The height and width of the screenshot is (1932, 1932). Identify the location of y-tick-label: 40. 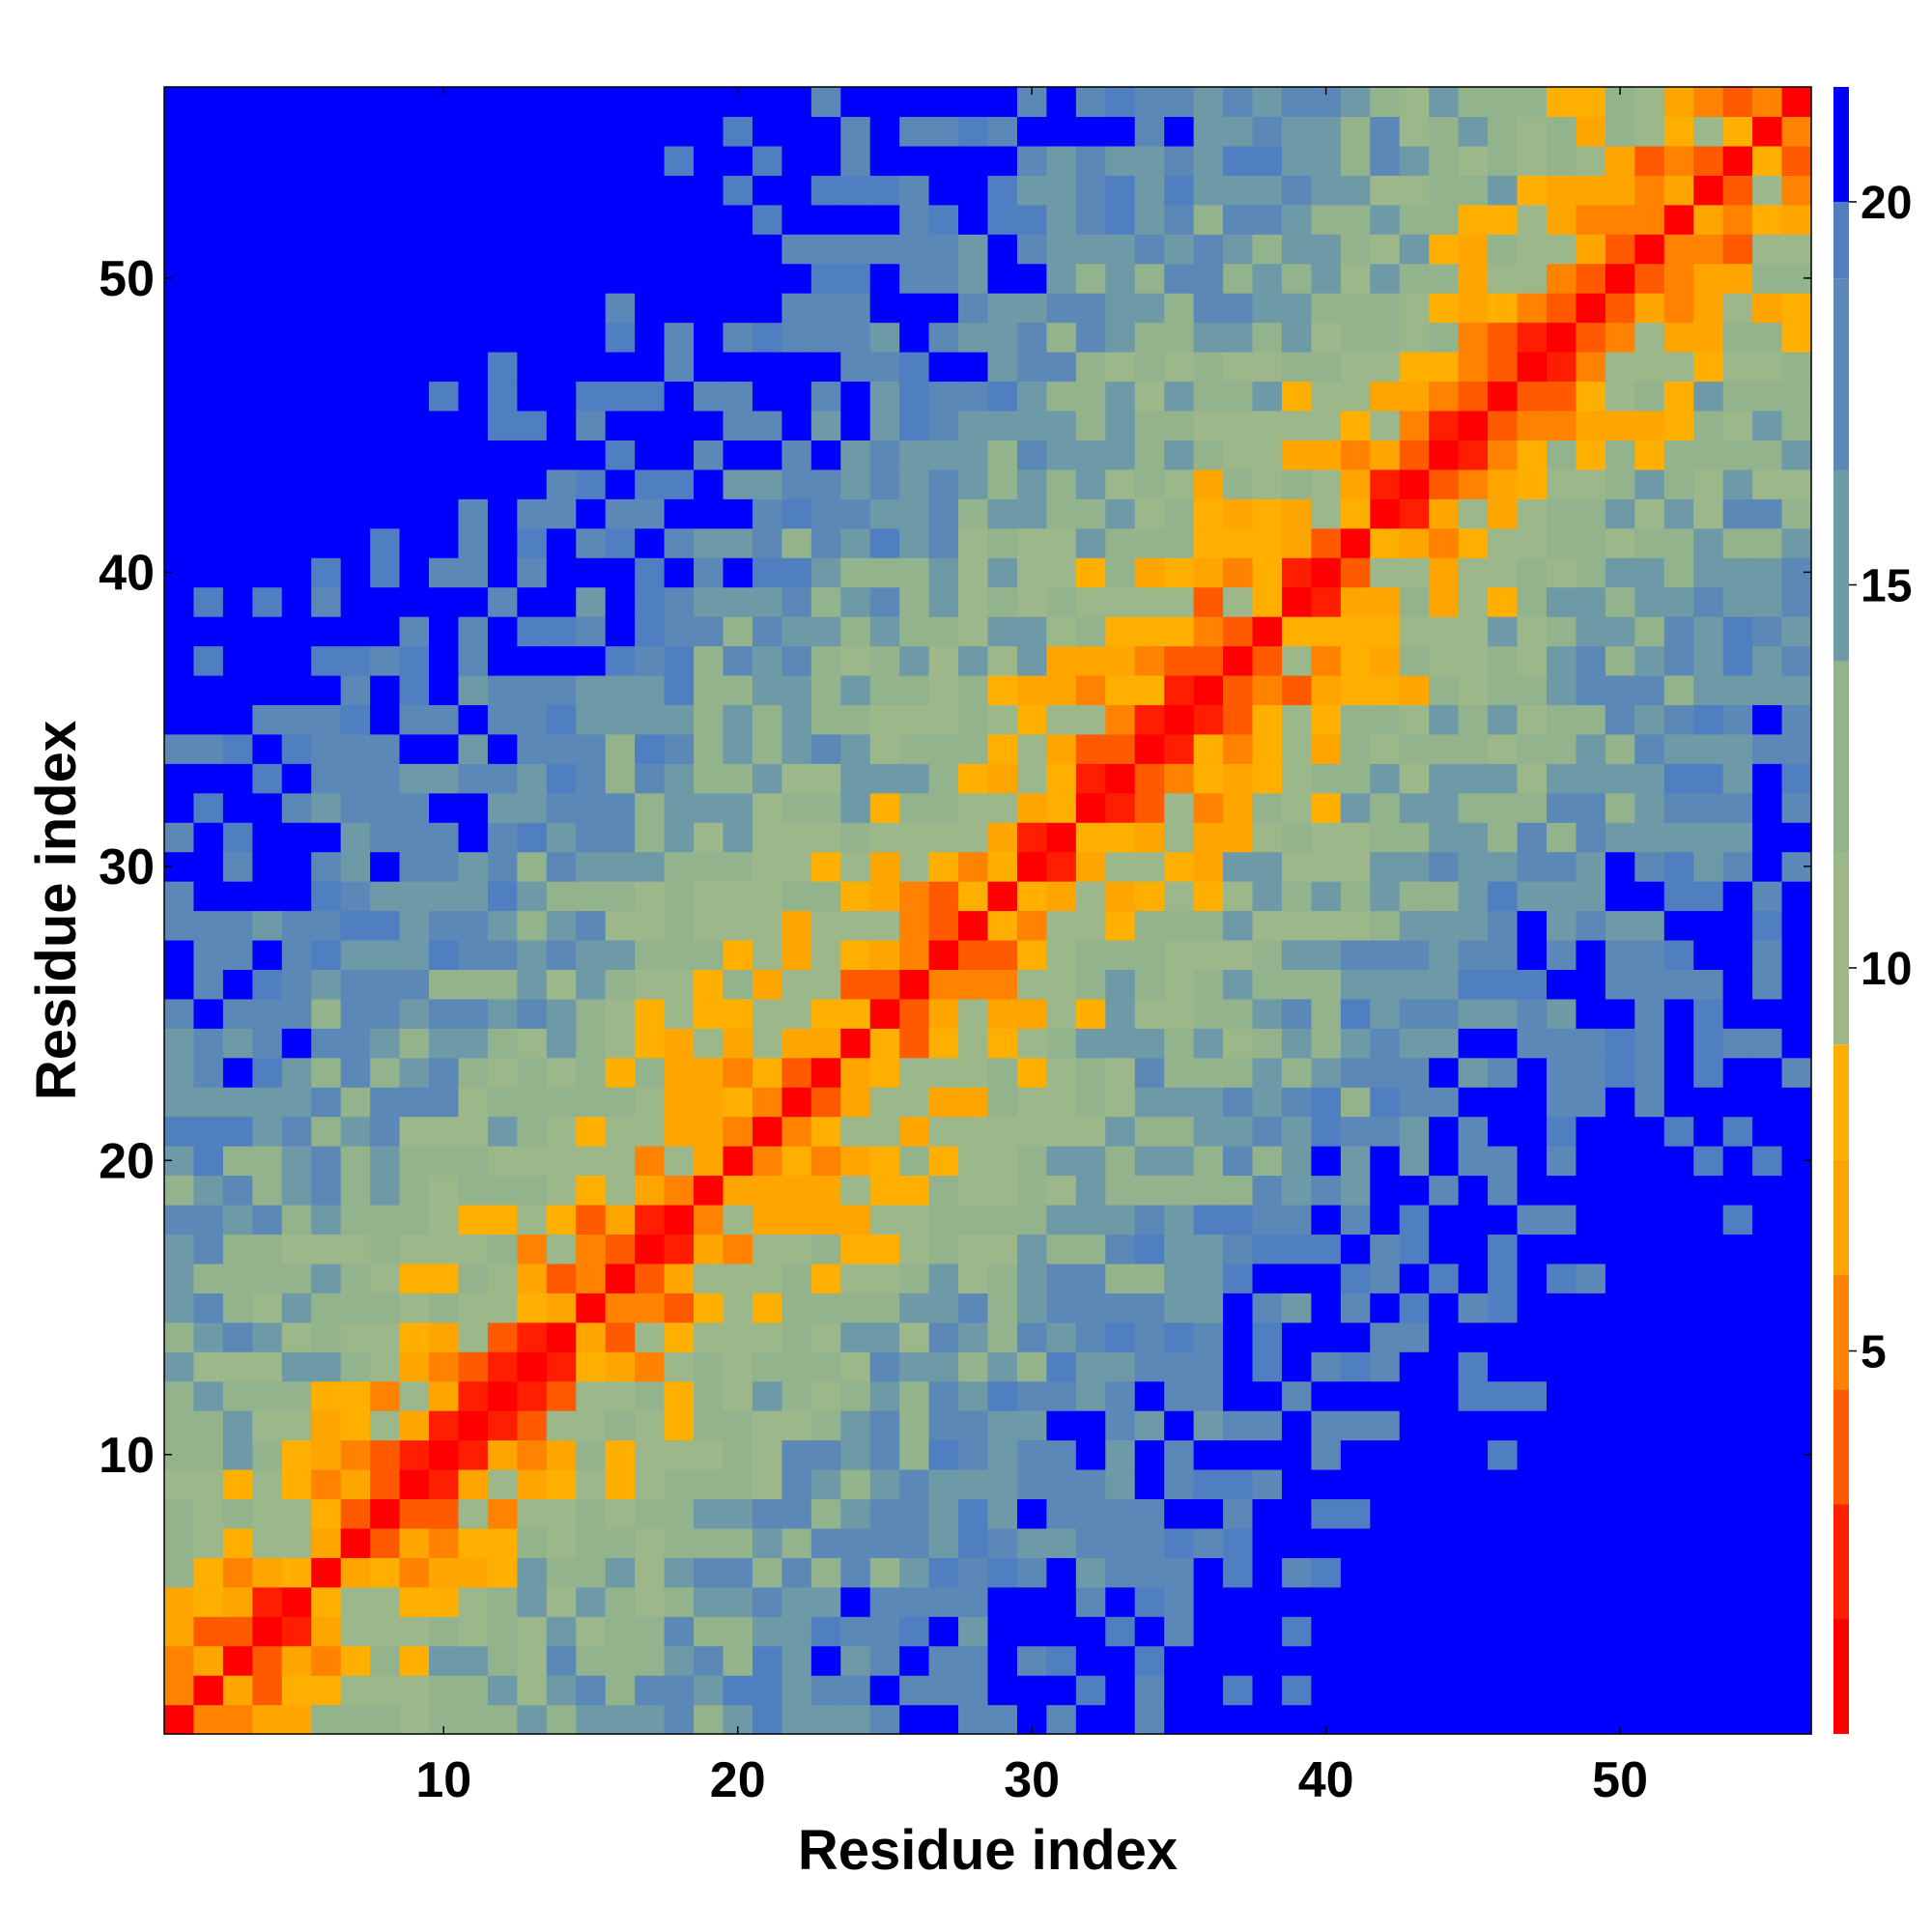
(127, 573).